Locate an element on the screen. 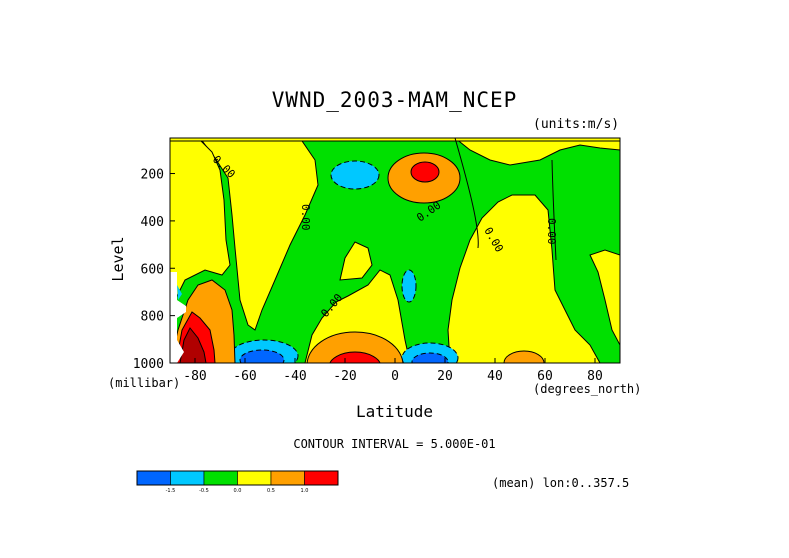 The height and width of the screenshot is (558, 789). field-yellow-topbar is located at coordinates (395, 140).